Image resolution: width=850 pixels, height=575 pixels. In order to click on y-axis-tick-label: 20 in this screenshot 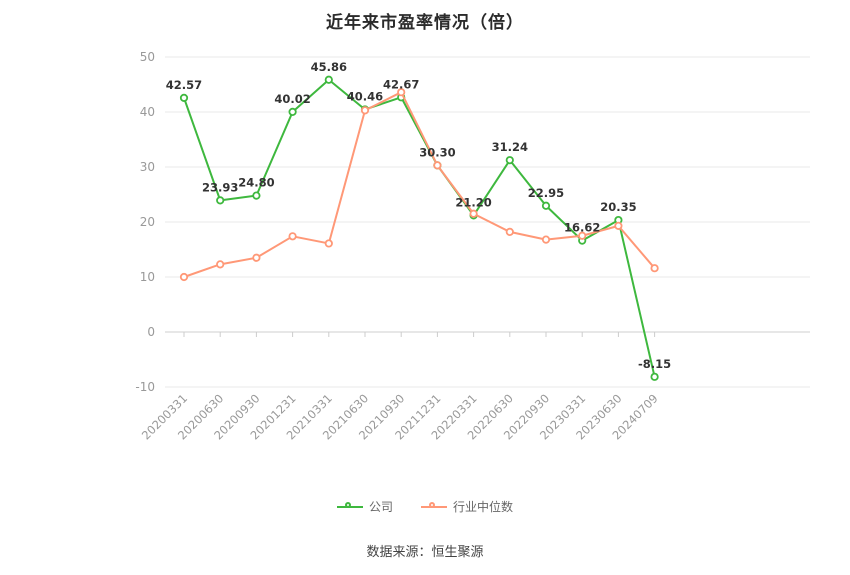, I will do `click(147, 222)`.